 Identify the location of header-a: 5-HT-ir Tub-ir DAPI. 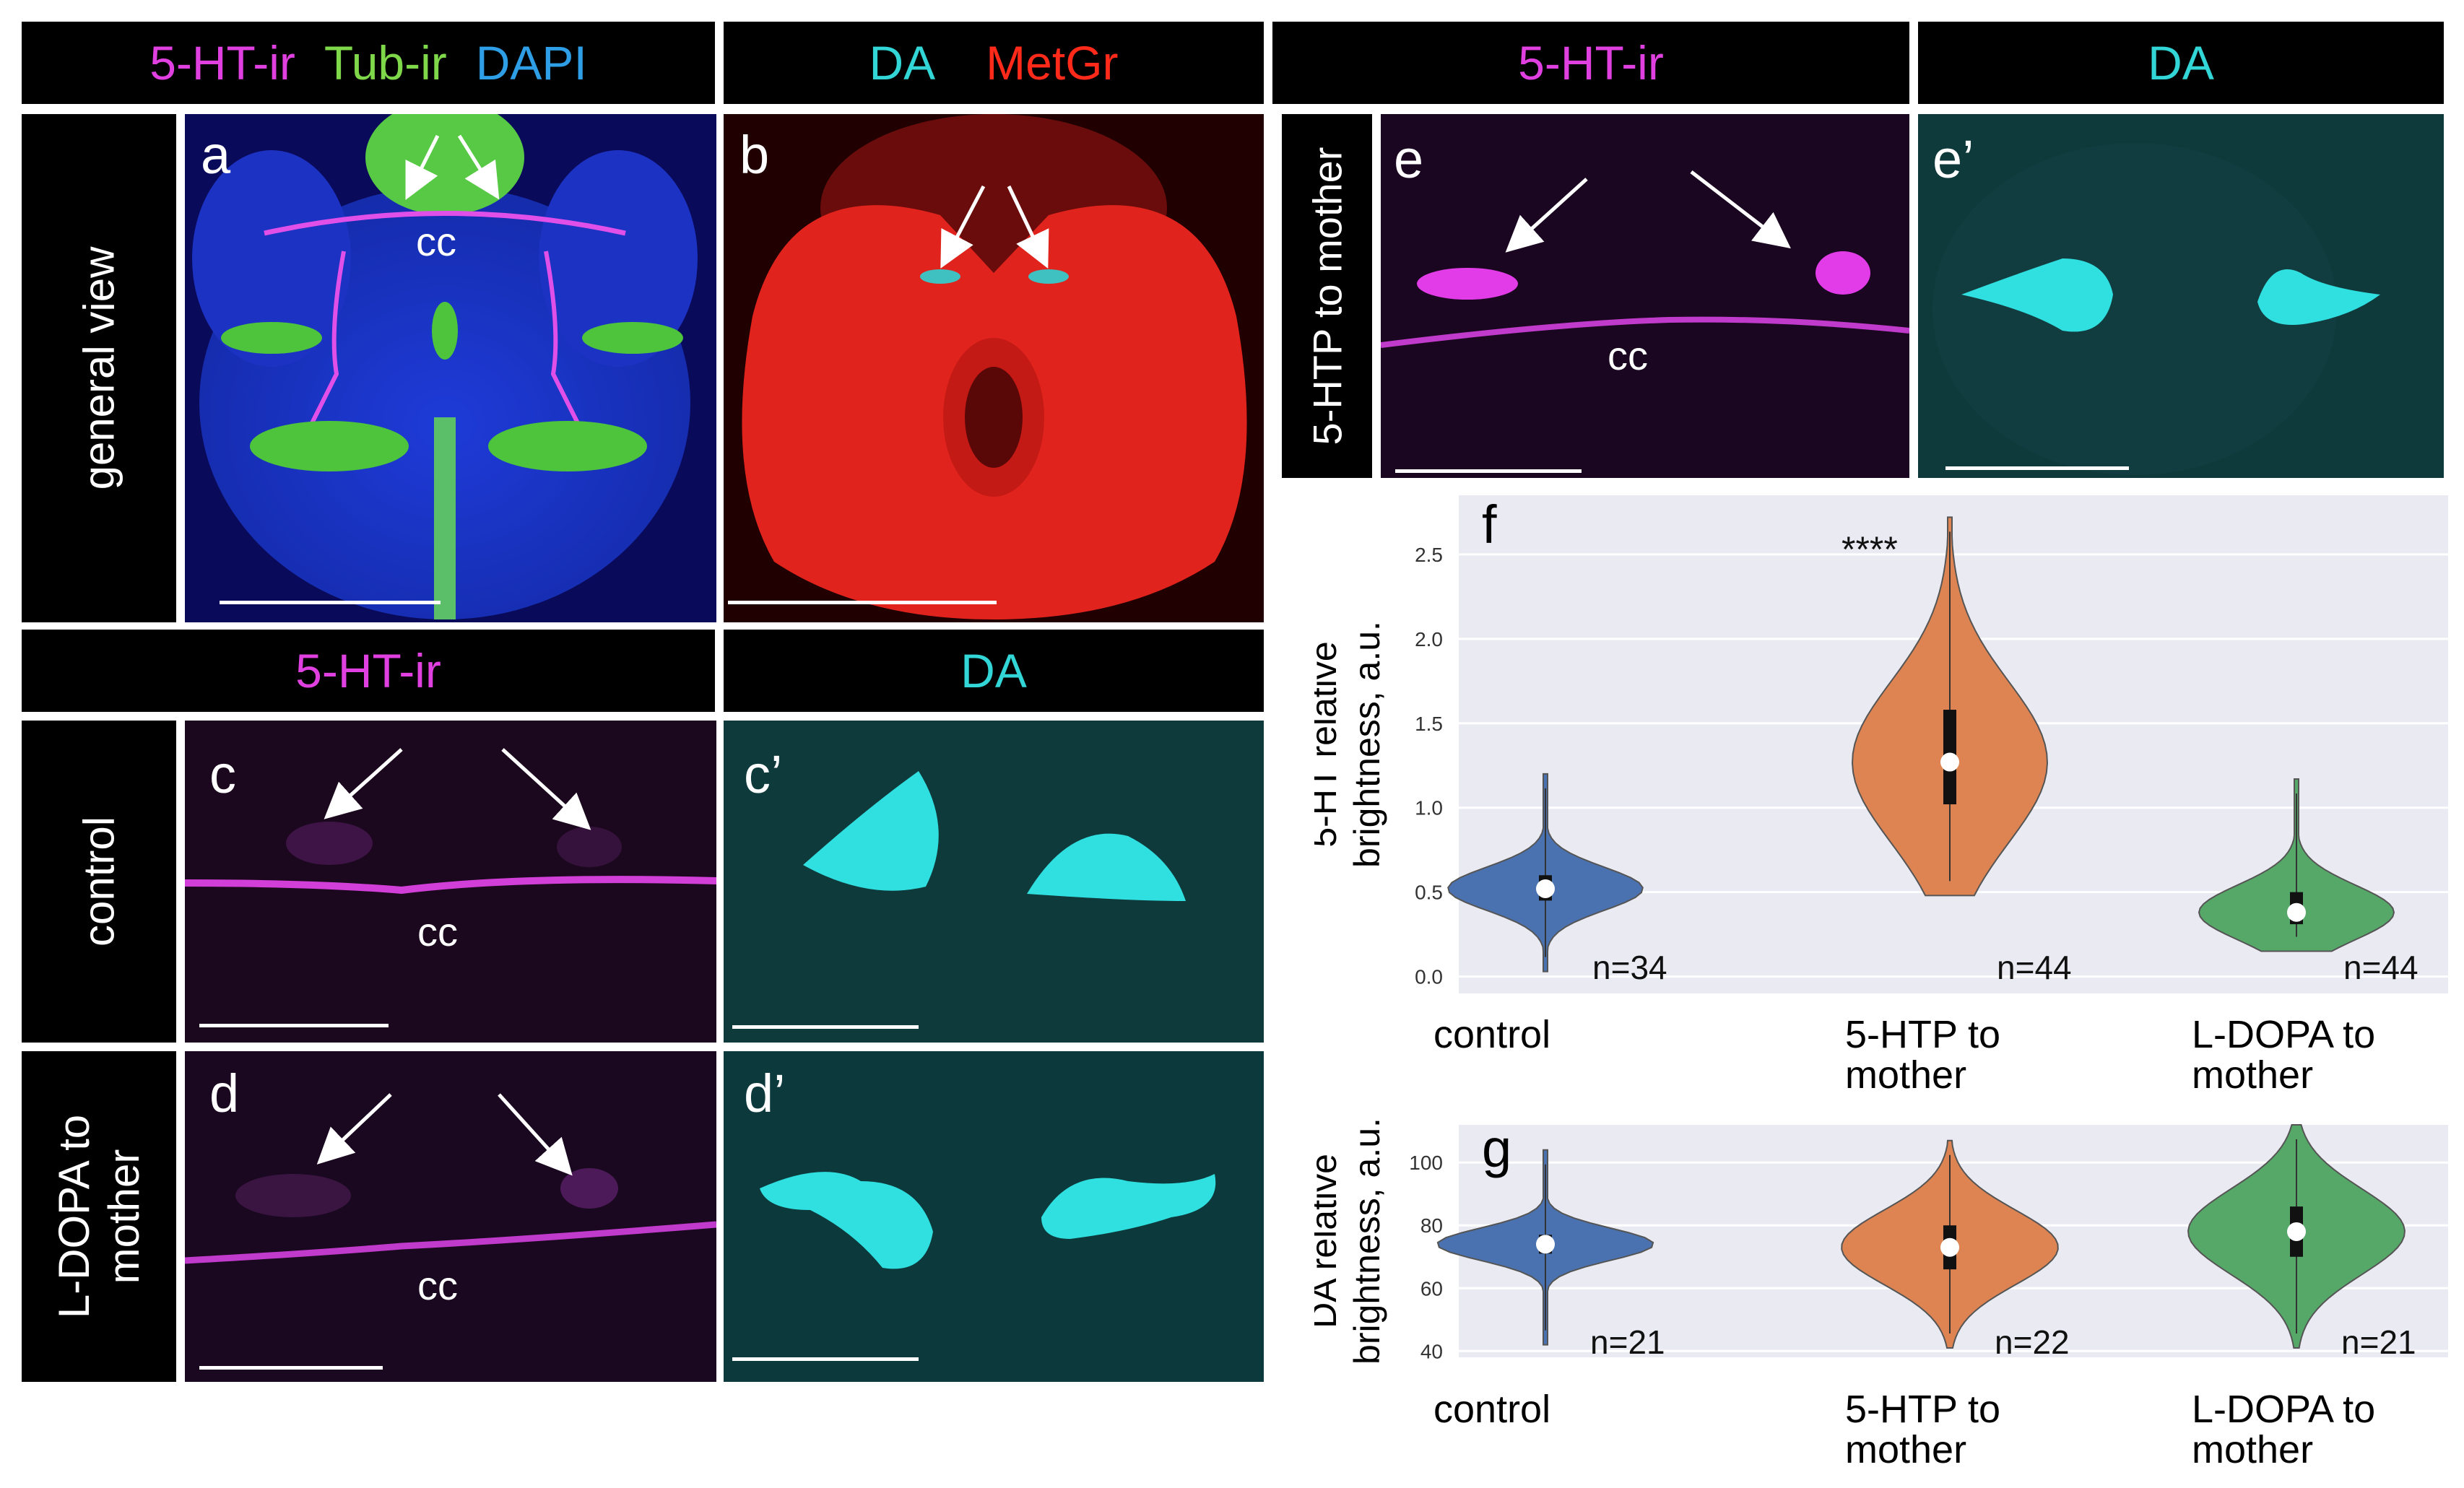
(368, 63).